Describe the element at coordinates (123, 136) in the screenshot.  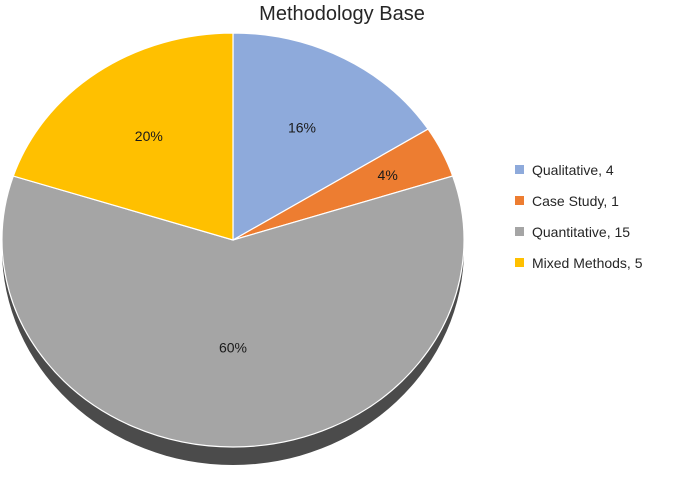
I see `pie-slice-mixed-methods` at that location.